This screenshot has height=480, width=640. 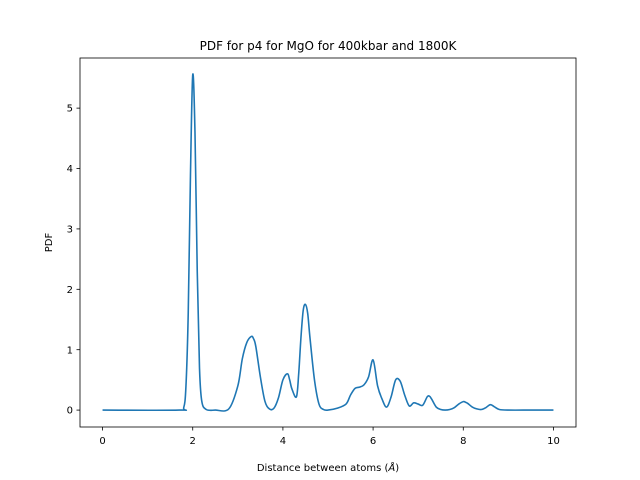 What do you see at coordinates (329, 437) in the screenshot?
I see `x-axis: 0 2 4 6 8 10` at bounding box center [329, 437].